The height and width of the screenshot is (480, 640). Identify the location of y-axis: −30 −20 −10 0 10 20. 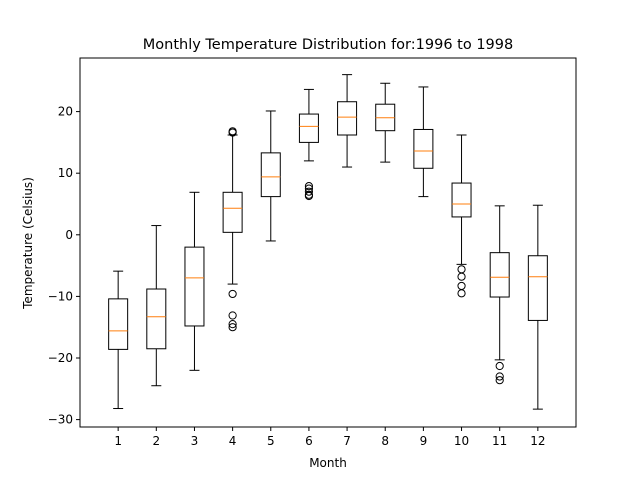
(64, 266).